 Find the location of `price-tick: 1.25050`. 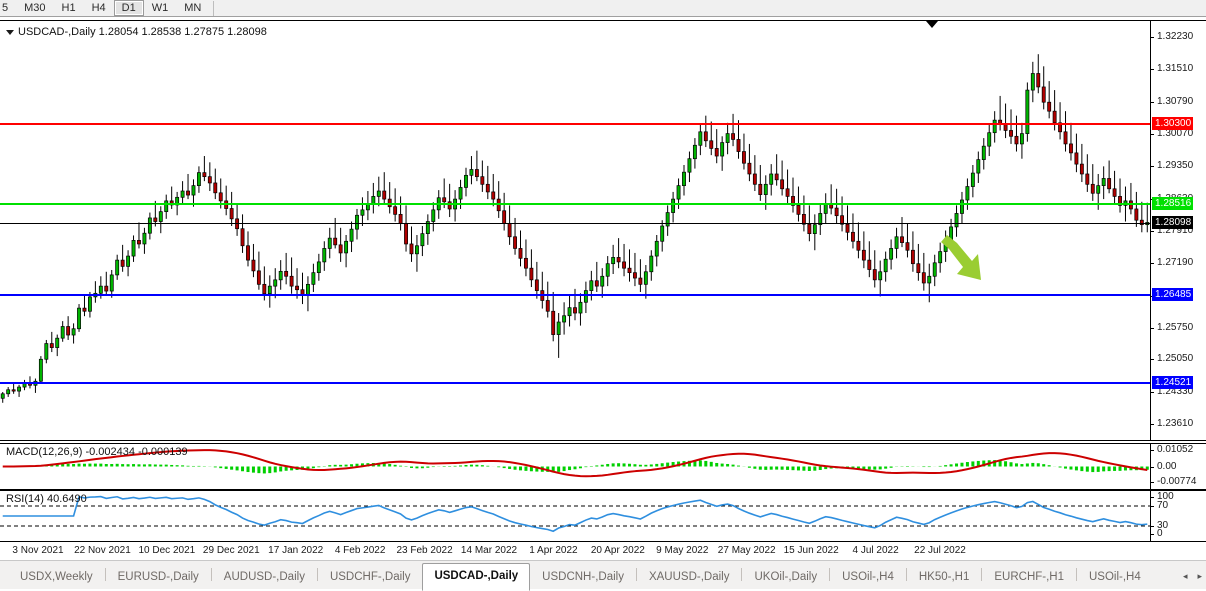

price-tick: 1.25050 is located at coordinates (1178, 359).